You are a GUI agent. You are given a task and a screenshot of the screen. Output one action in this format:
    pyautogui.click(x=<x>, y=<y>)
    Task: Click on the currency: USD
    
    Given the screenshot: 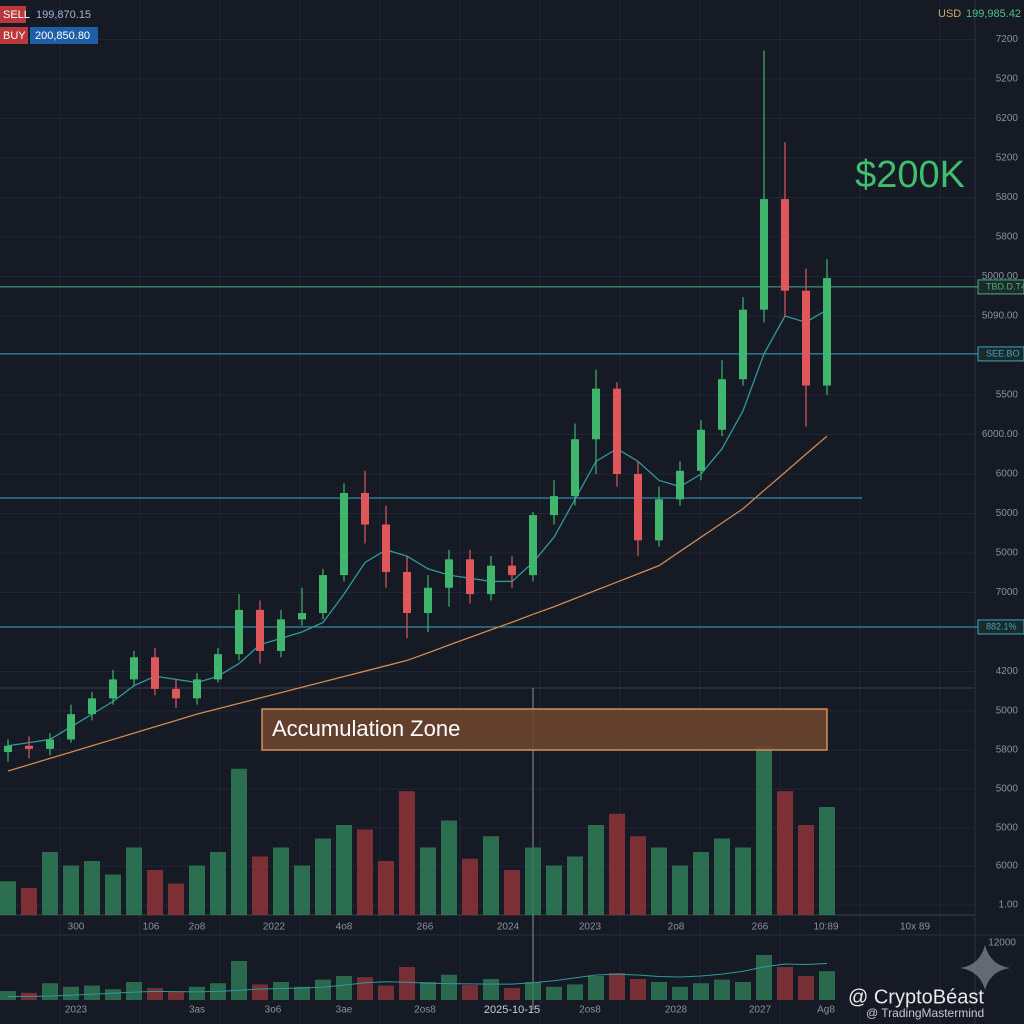 What is the action you would take?
    pyautogui.click(x=949, y=14)
    